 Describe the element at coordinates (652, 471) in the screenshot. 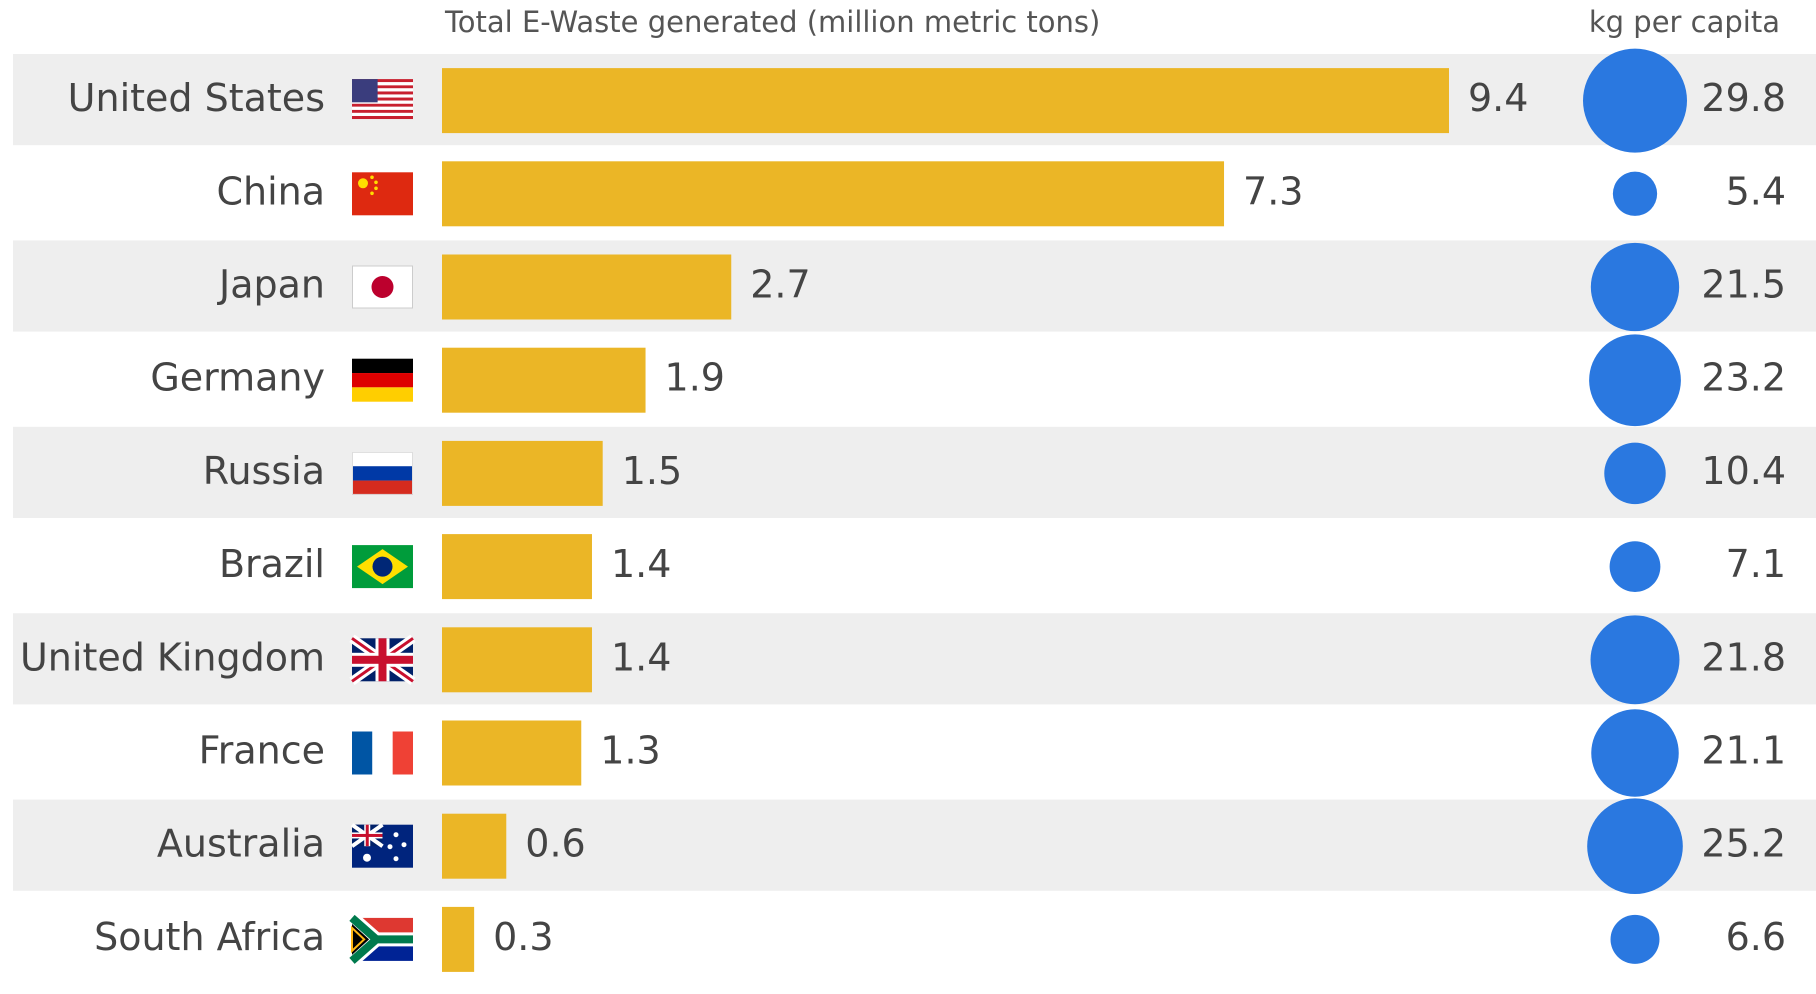

I see `bar-value-label: 1.5` at that location.